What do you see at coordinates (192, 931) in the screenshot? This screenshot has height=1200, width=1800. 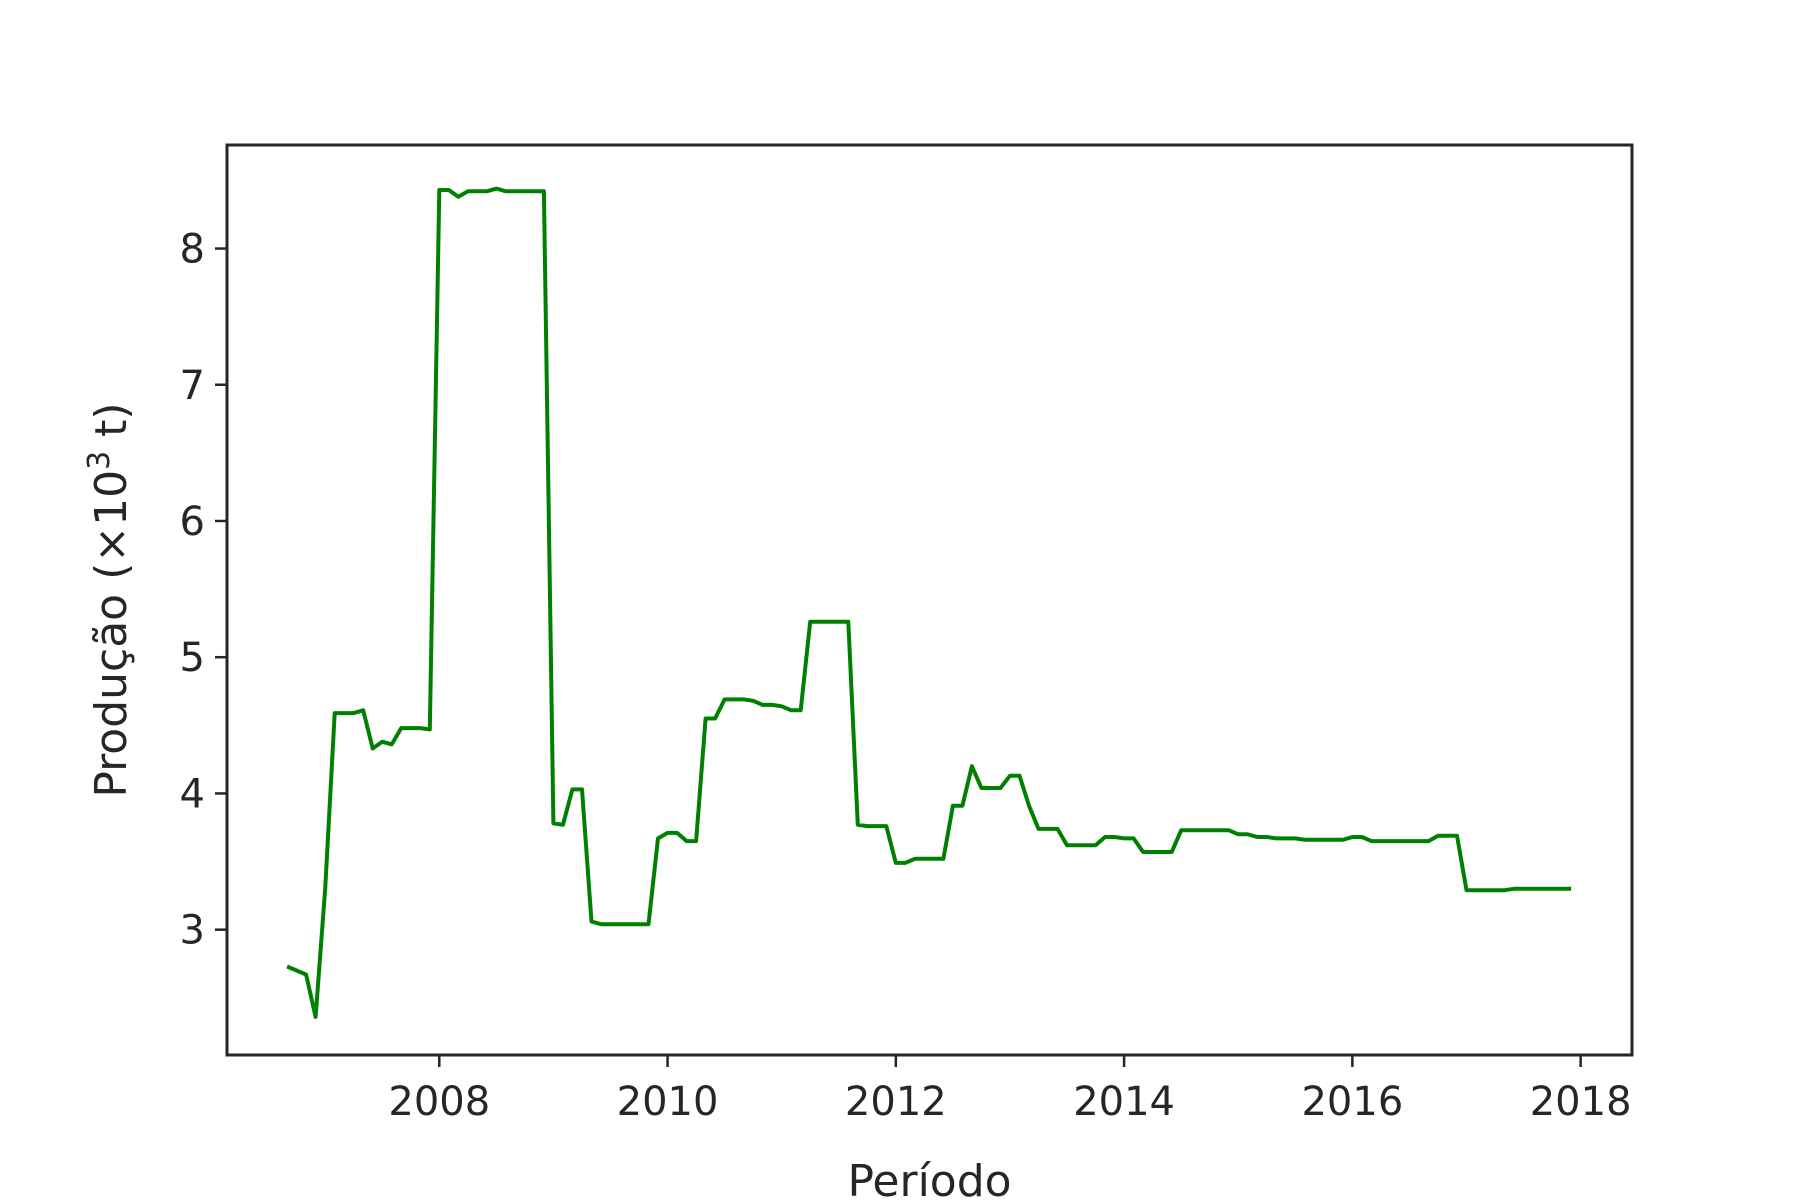 I see `y-tick-label: 3` at bounding box center [192, 931].